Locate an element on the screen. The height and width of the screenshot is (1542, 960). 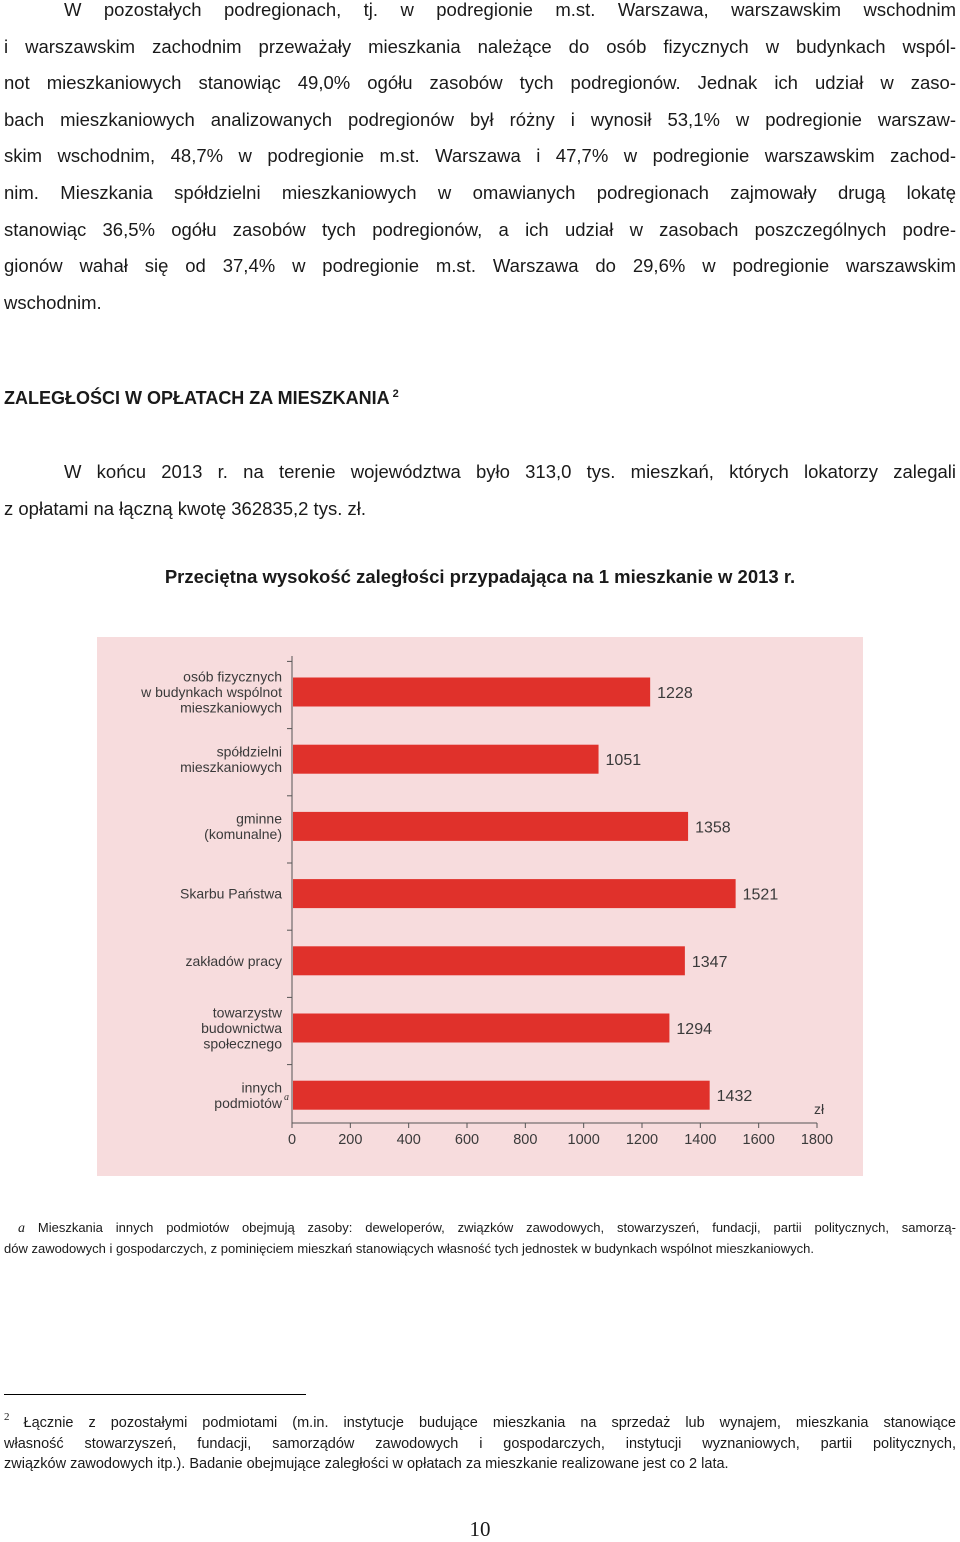
bar-value-label: 1521 is located at coordinates (761, 895).